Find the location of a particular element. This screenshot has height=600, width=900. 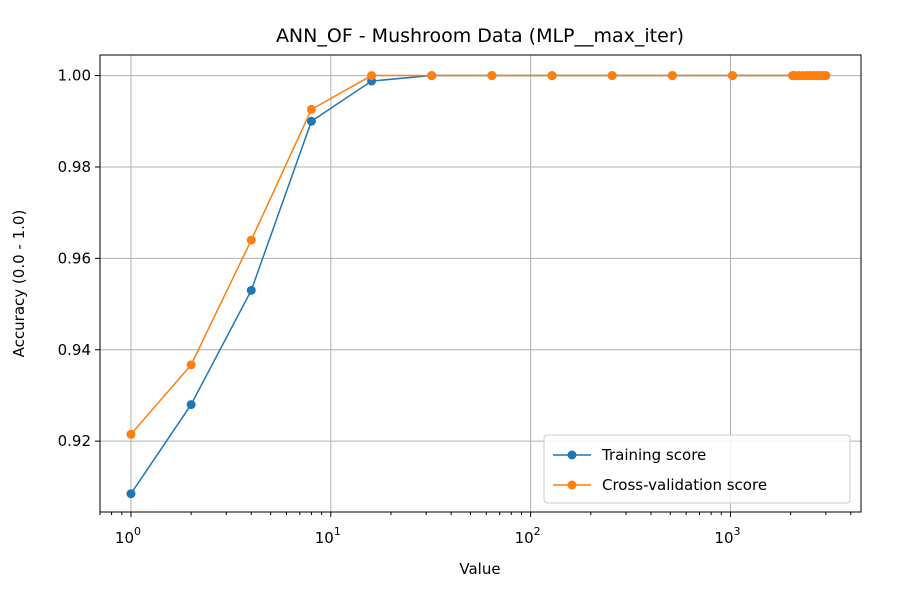

x-axis-label: Value is located at coordinates (479, 569).